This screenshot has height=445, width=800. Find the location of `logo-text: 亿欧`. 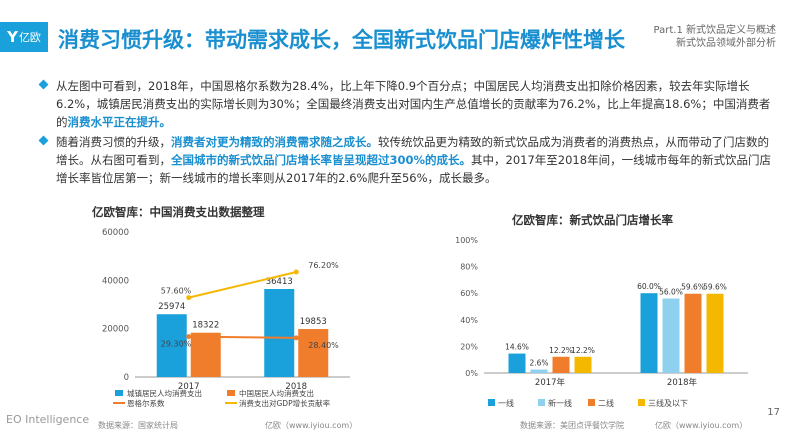

logo-text: 亿欧 is located at coordinates (29, 37).